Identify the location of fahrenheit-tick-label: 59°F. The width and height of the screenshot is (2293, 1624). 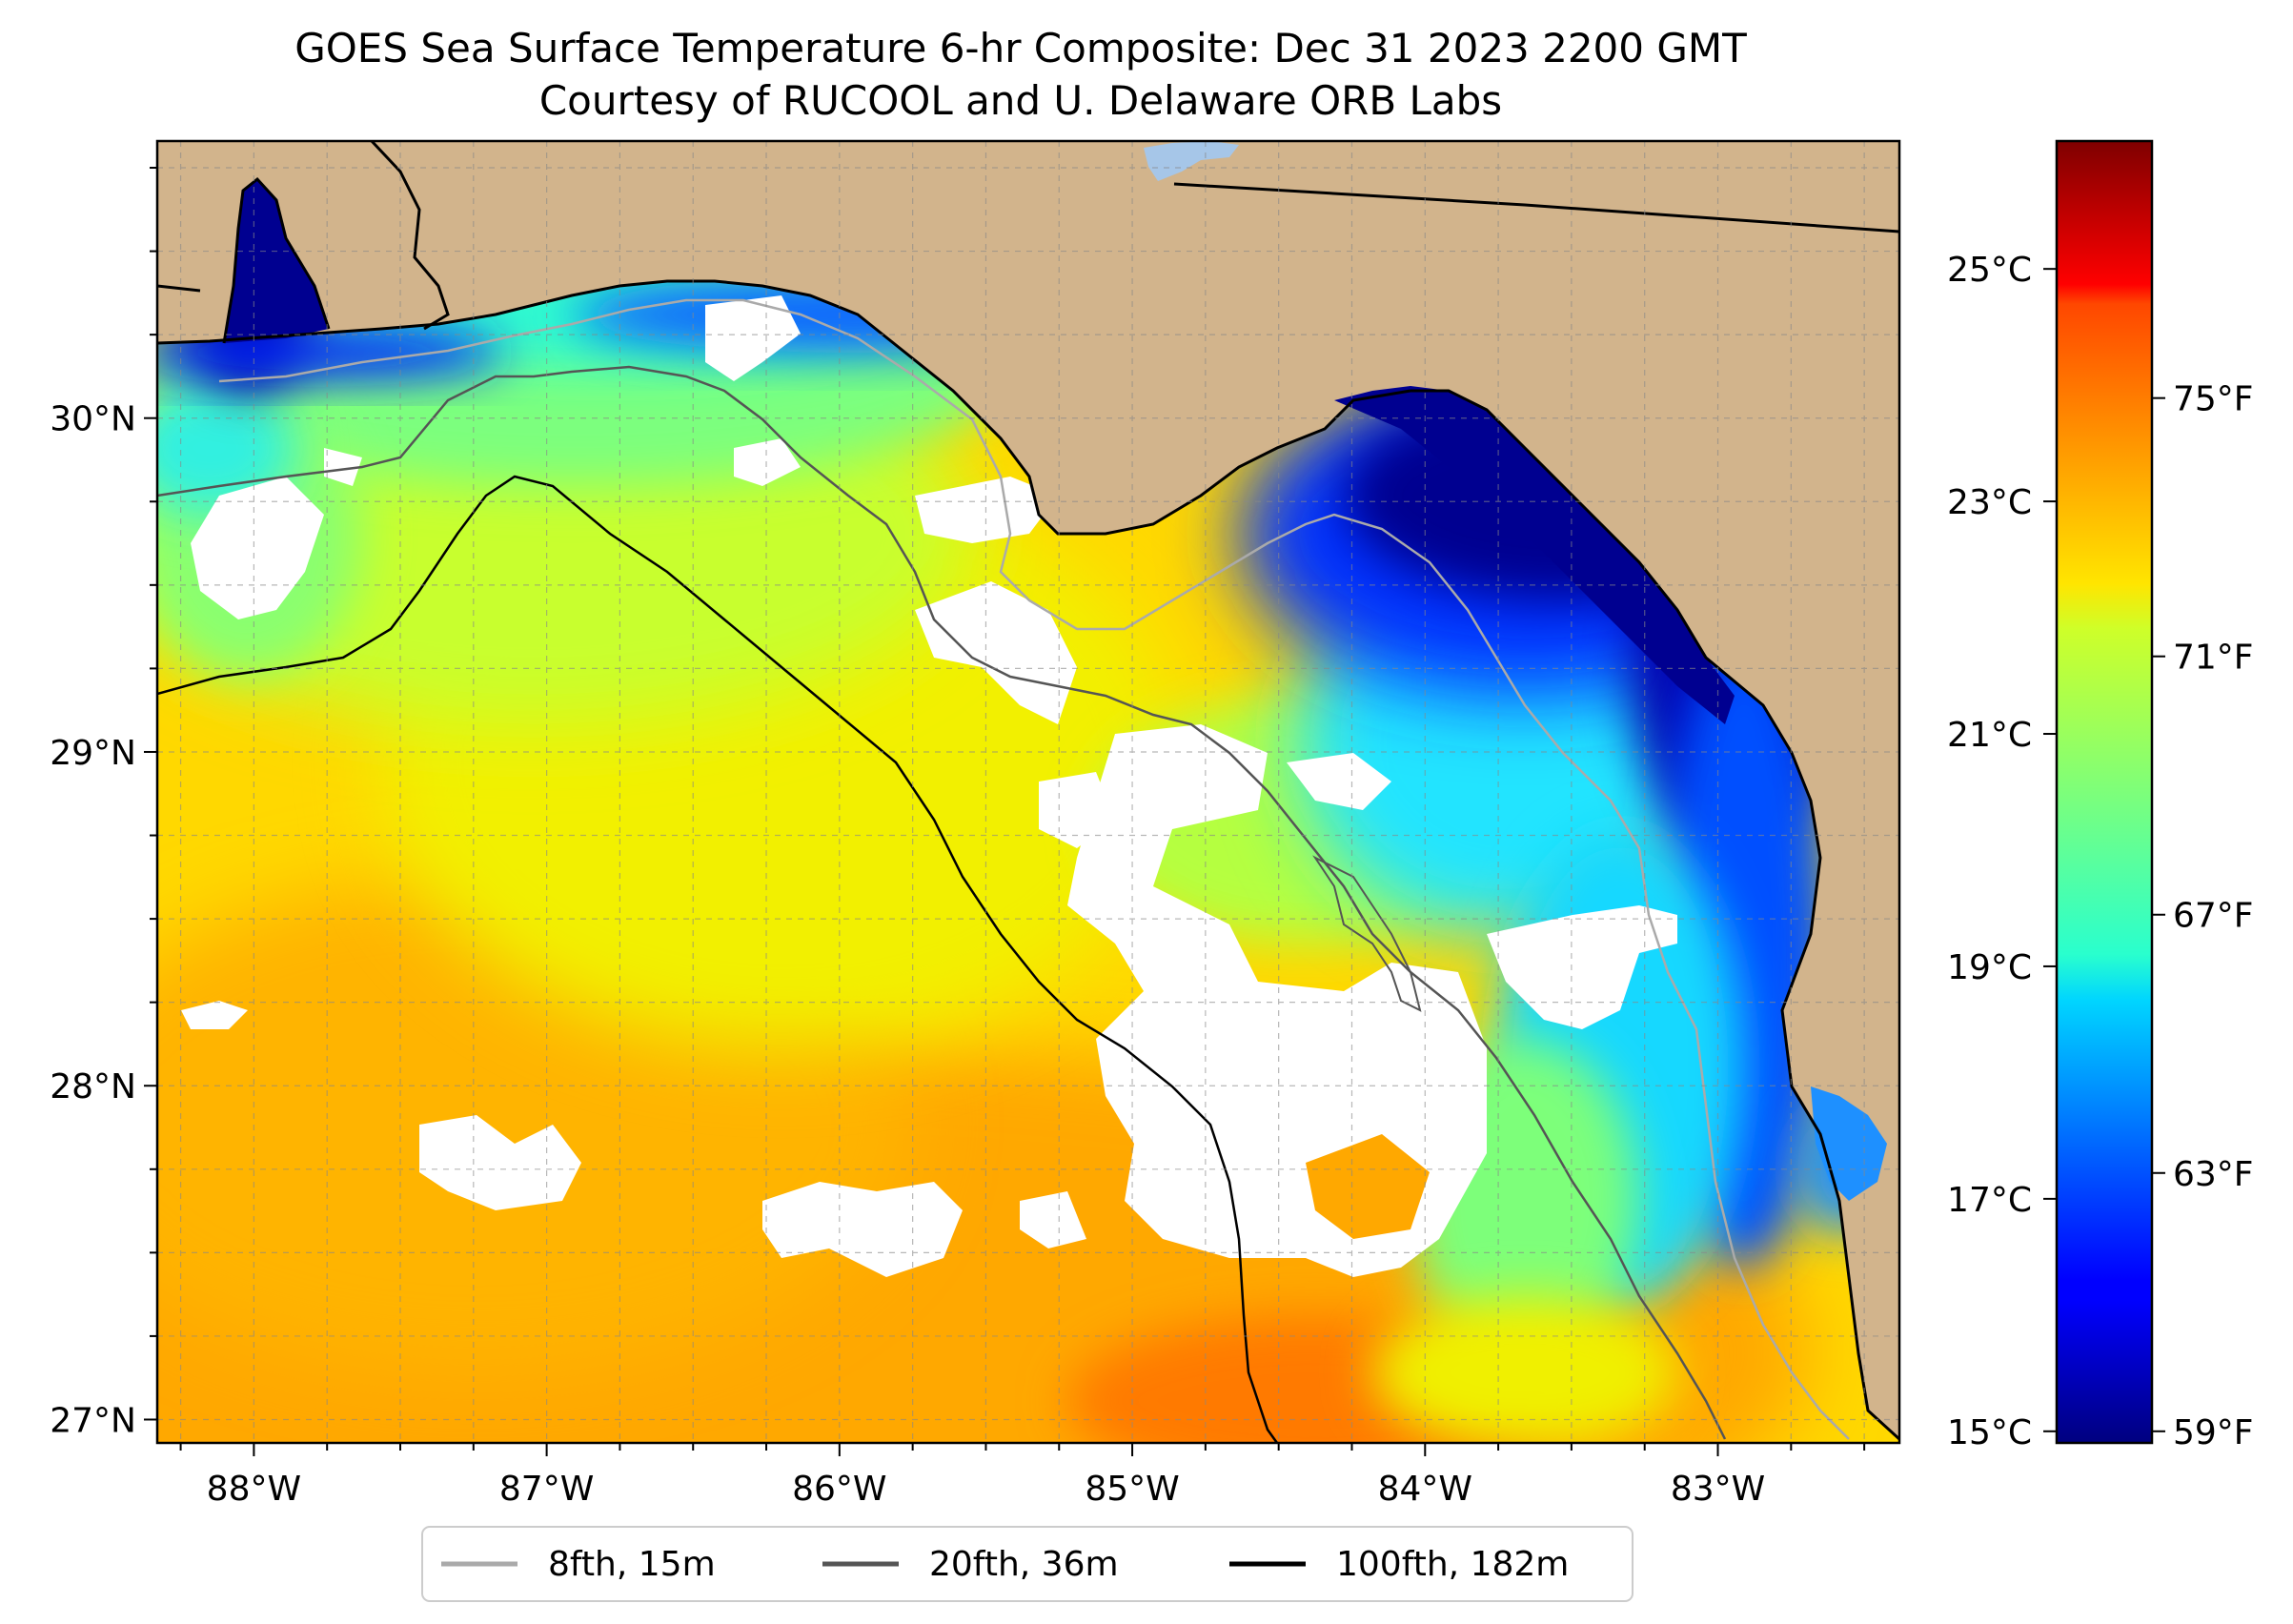
(2213, 1432).